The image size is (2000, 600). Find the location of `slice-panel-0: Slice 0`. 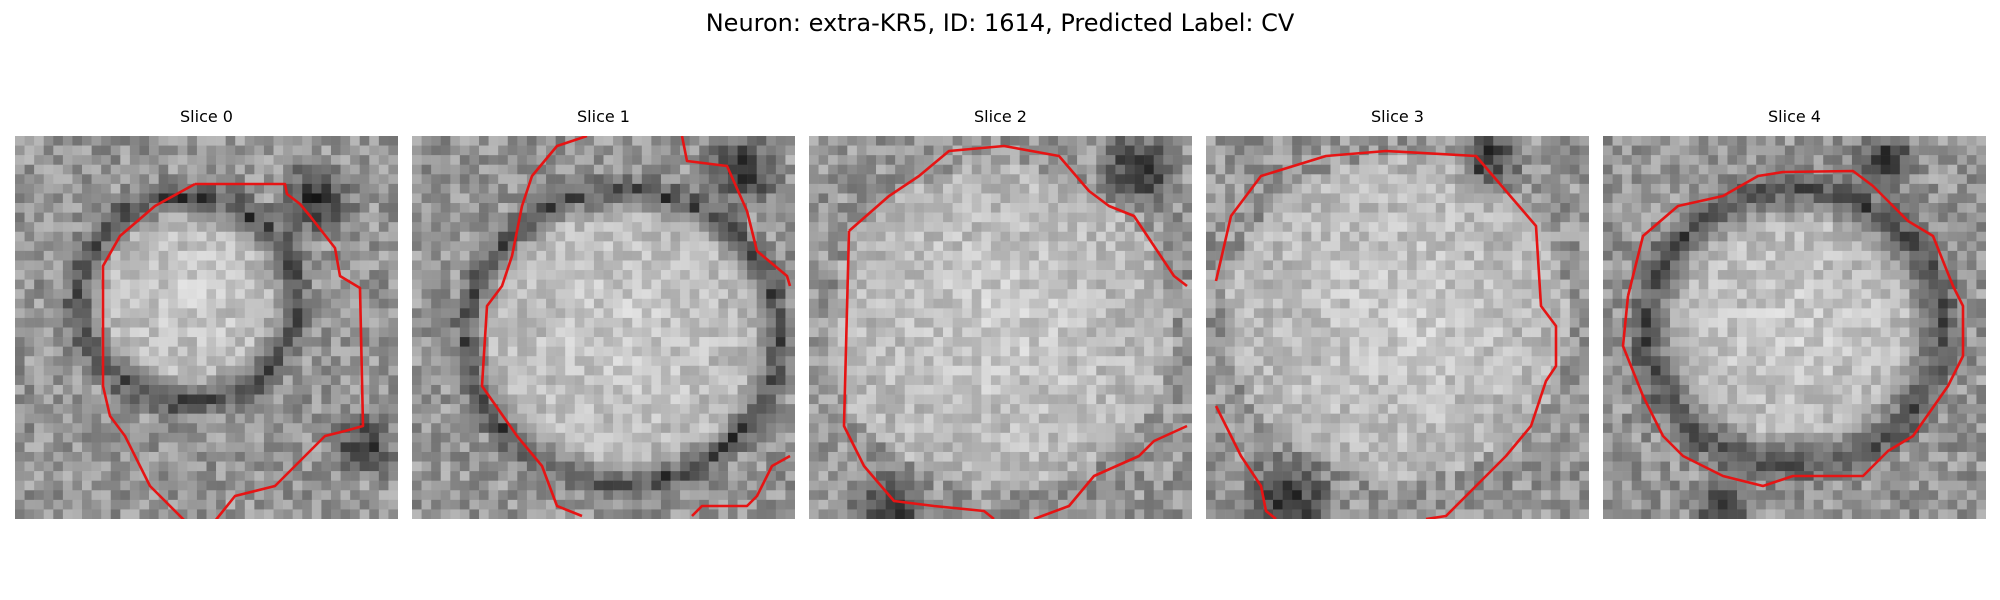

slice-panel-0: Slice 0 is located at coordinates (206, 313).